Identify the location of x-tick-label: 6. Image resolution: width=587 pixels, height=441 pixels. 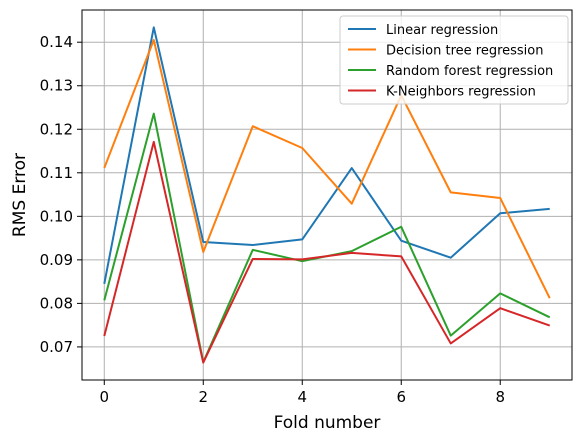
(401, 397).